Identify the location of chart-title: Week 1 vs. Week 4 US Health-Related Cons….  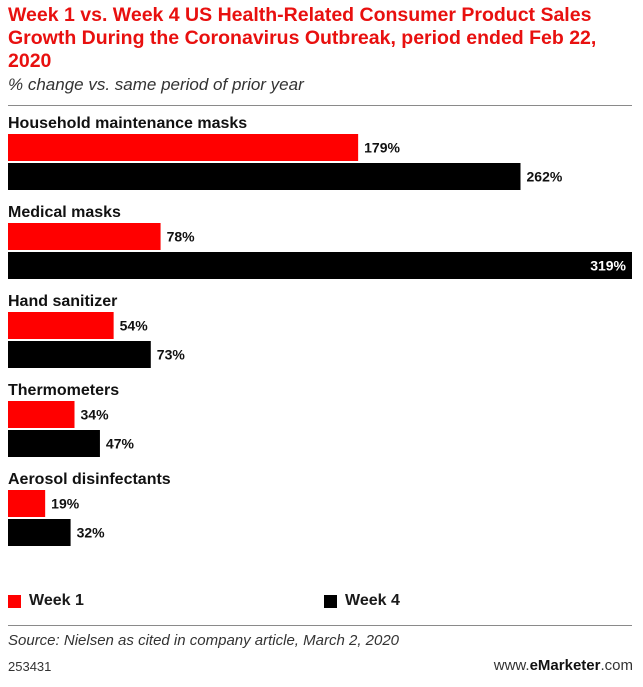
(302, 38).